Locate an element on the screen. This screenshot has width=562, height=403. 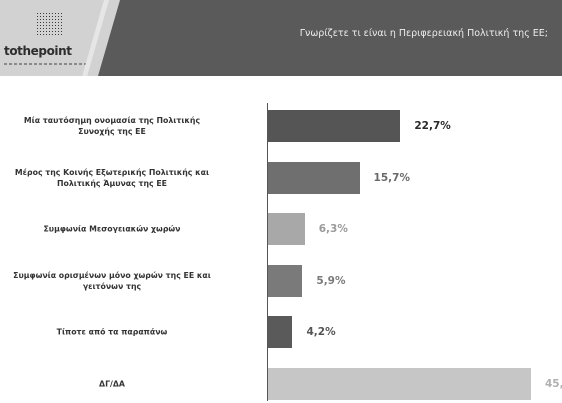
category-label: ΔΓ/ΔΑ is located at coordinates (131, 384).